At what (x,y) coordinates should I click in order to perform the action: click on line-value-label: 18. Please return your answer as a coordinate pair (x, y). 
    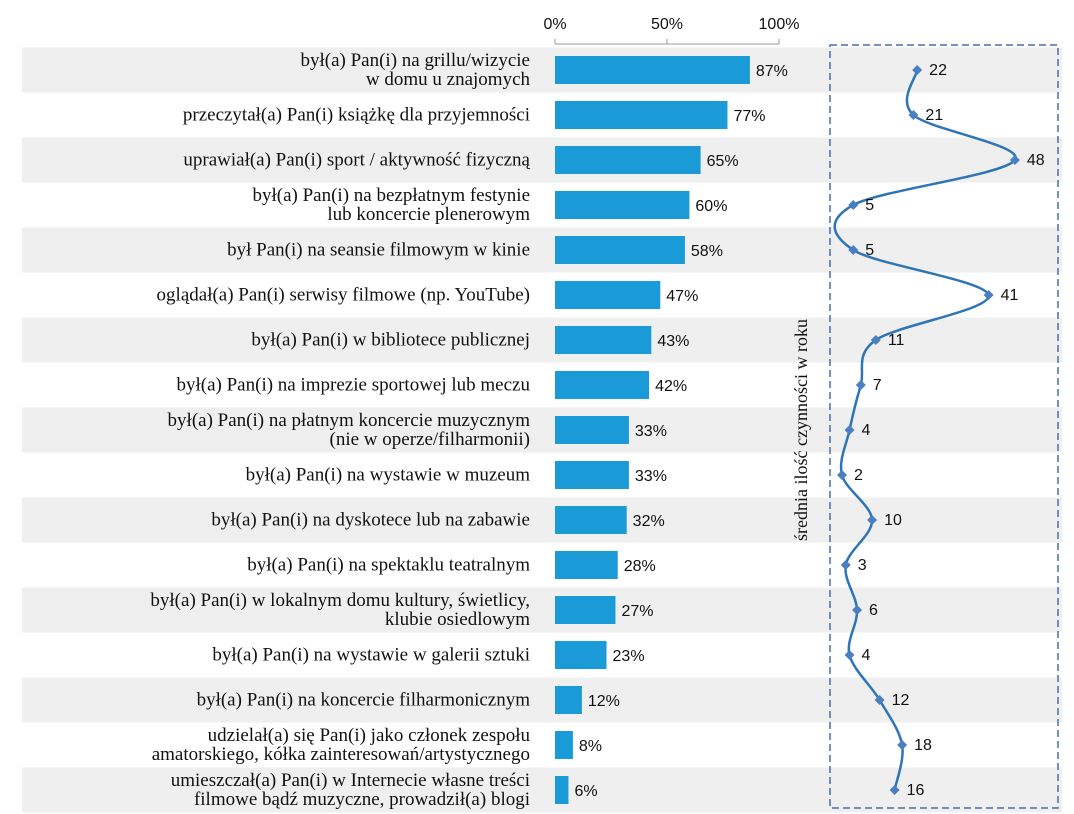
    Looking at the image, I should click on (923, 745).